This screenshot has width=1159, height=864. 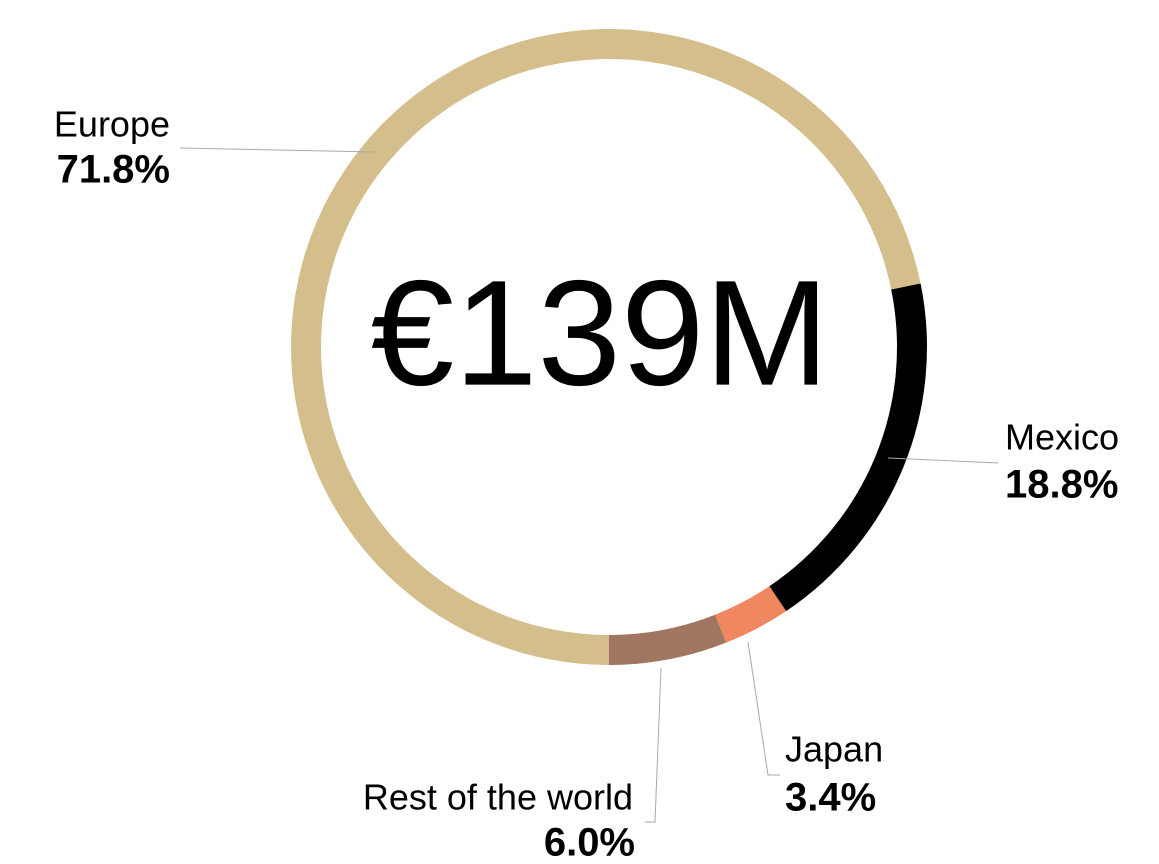 What do you see at coordinates (834, 749) in the screenshot?
I see `slice-name: Japan` at bounding box center [834, 749].